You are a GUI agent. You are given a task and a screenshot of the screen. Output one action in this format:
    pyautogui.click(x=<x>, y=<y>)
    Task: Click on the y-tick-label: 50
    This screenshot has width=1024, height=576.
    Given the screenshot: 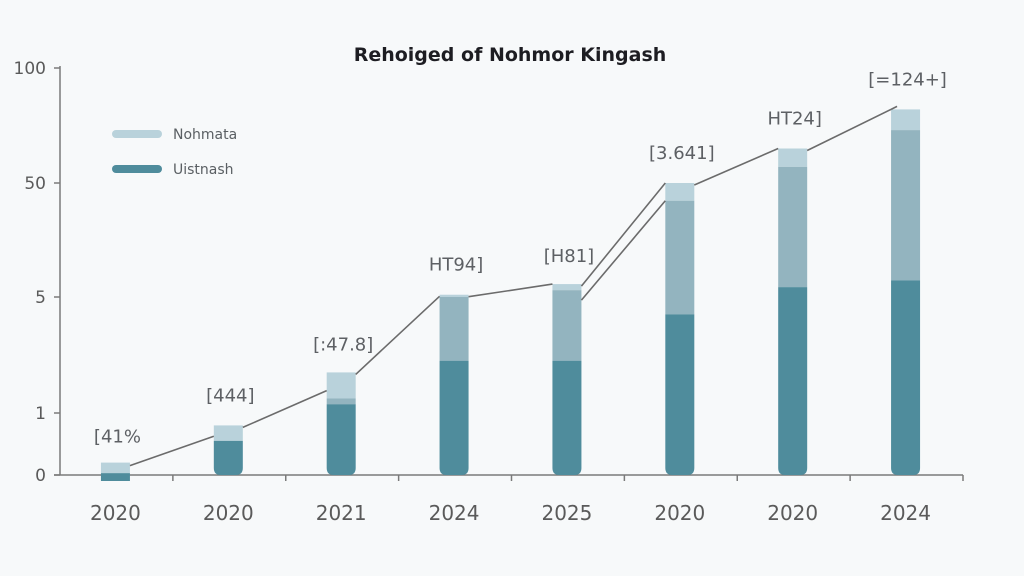 What is the action you would take?
    pyautogui.click(x=35, y=184)
    